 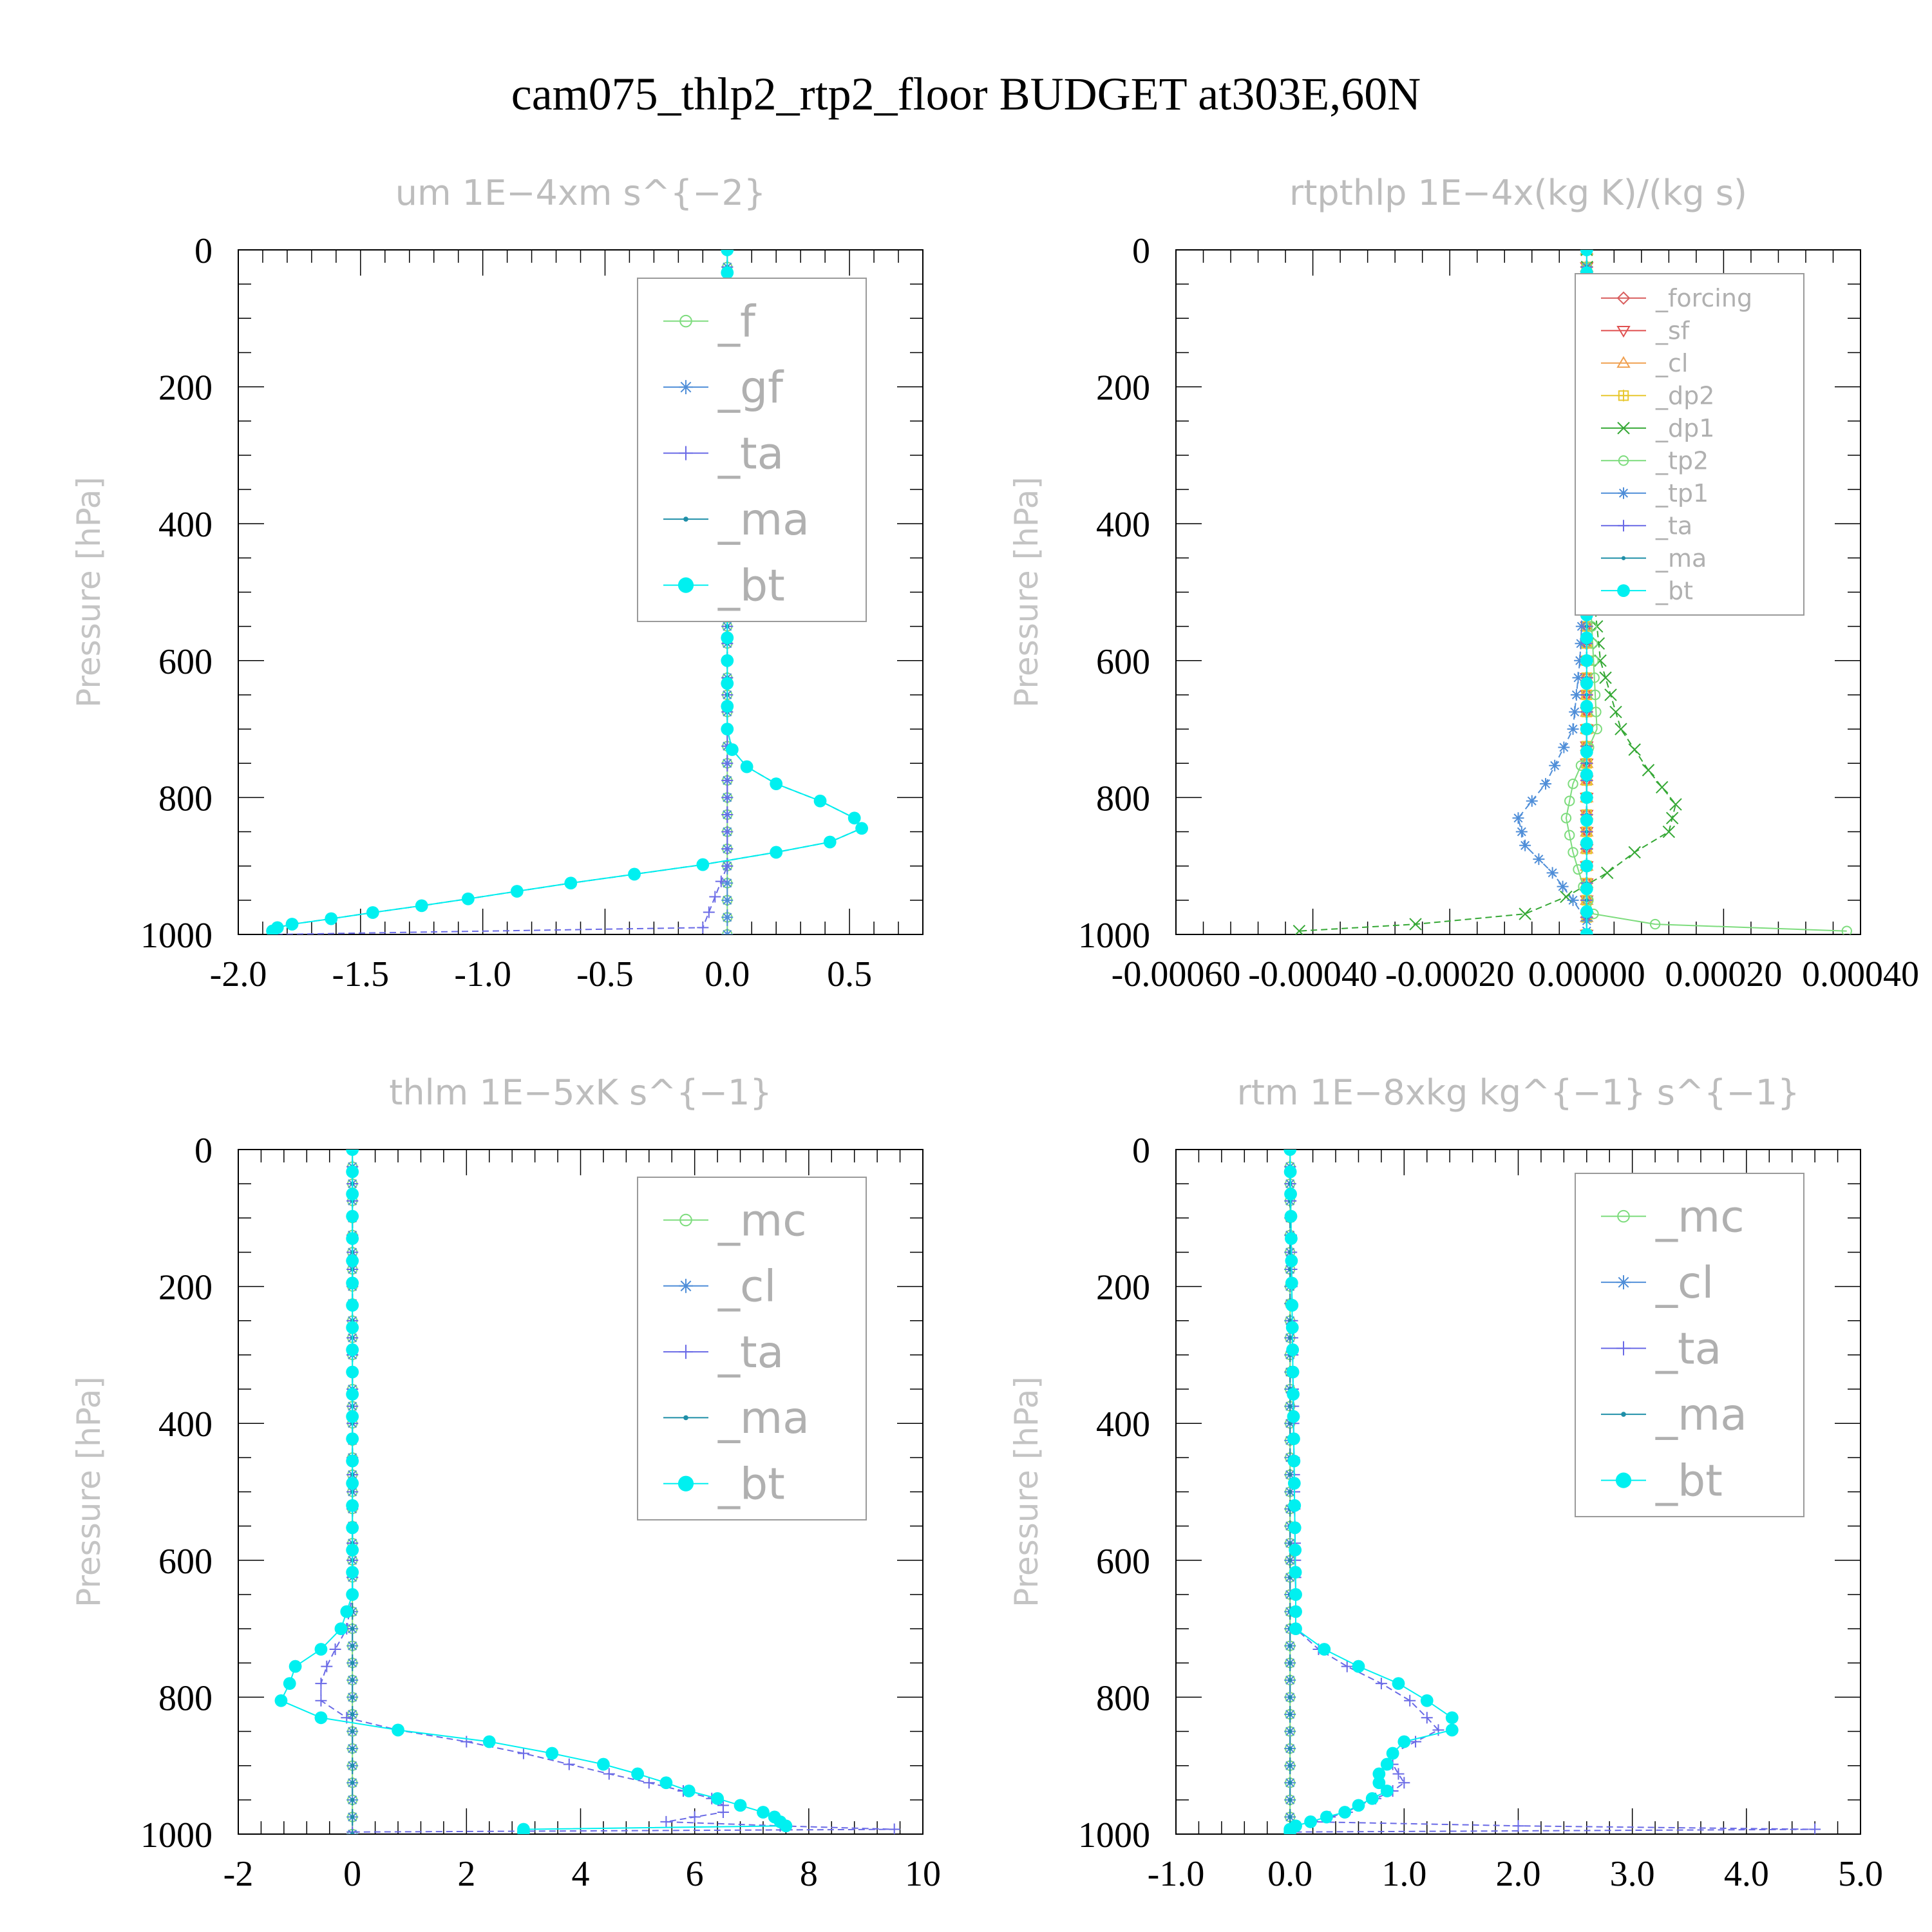 I want to click on x-tick-label: 0.00000, so click(x=1587, y=974).